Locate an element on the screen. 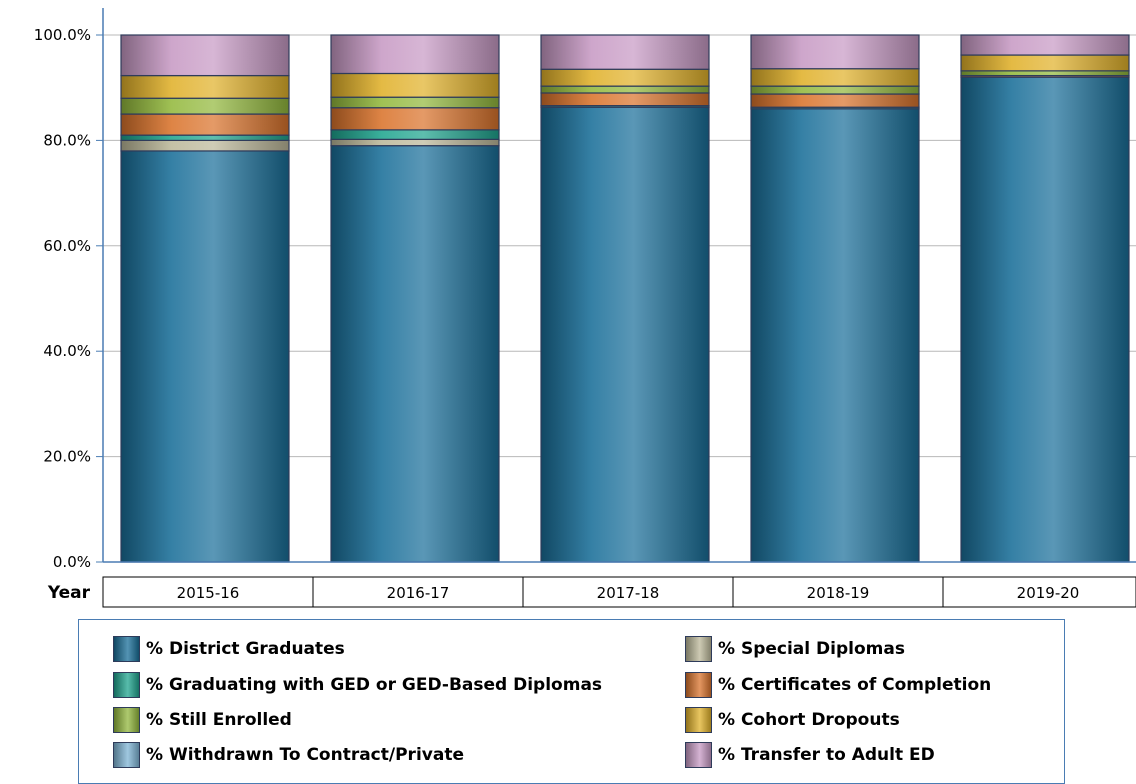  legend-label: % Certificates of Completion is located at coordinates (855, 685).